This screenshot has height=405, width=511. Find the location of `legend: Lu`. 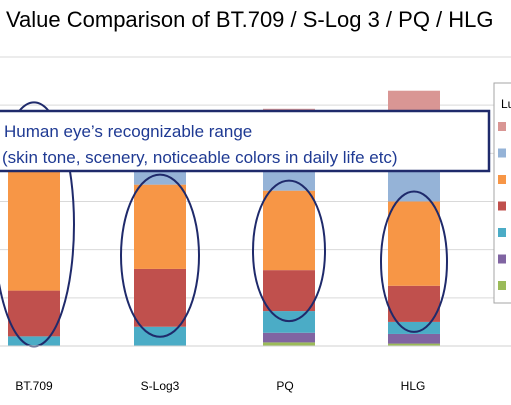

legend: Lu is located at coordinates (502, 193).